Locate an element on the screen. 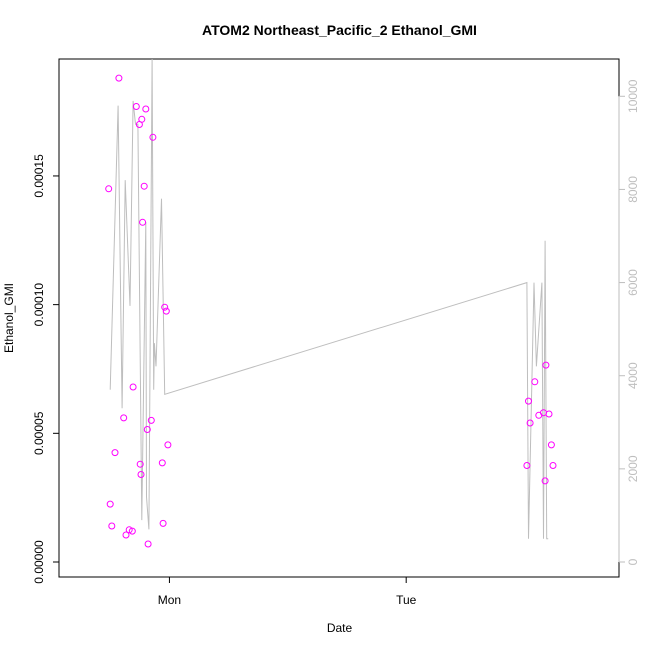 The height and width of the screenshot is (650, 650). y2-tick-label: 4000 is located at coordinates (633, 375).